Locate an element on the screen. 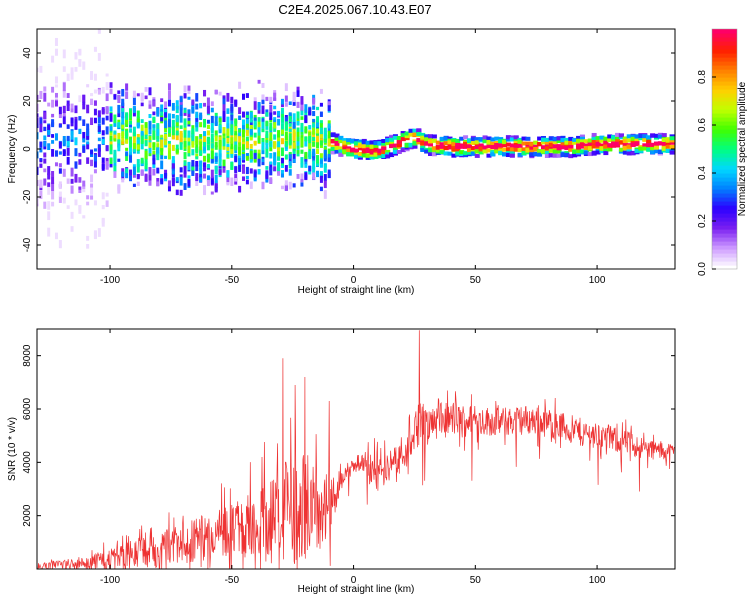 The height and width of the screenshot is (600, 750). x-tick-label: -100 is located at coordinates (110, 280).